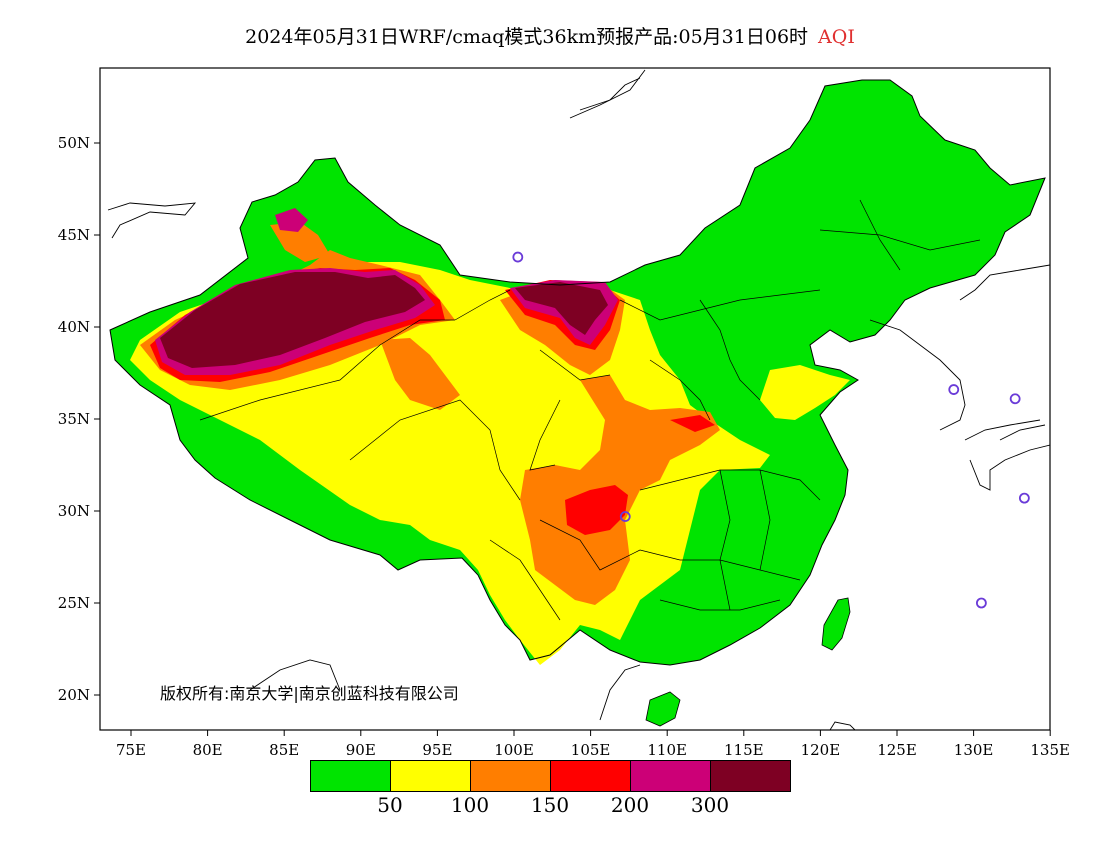 The width and height of the screenshot is (1100, 850). I want to click on y-tick-label: 50N, so click(74, 143).